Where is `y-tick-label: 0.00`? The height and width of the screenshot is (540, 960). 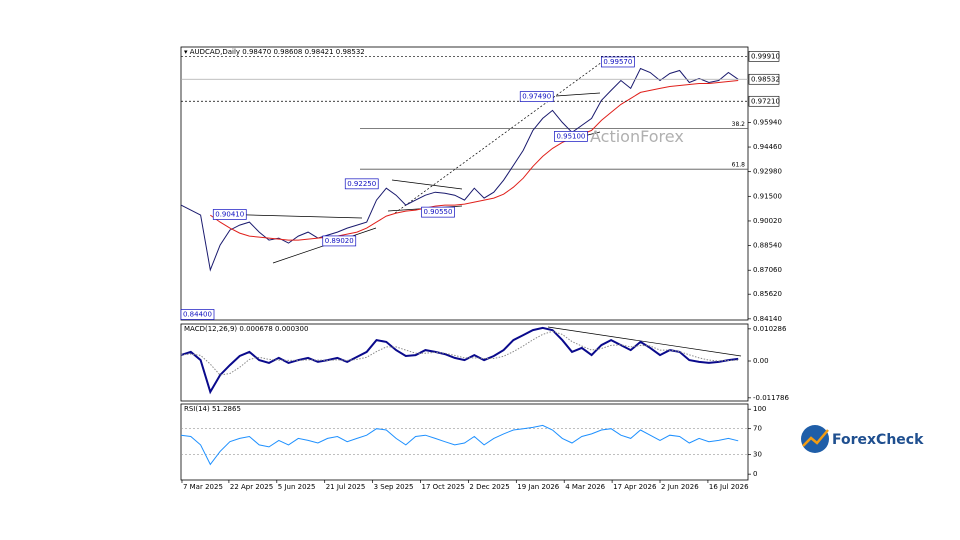
y-tick-label: 0.00 is located at coordinates (761, 361).